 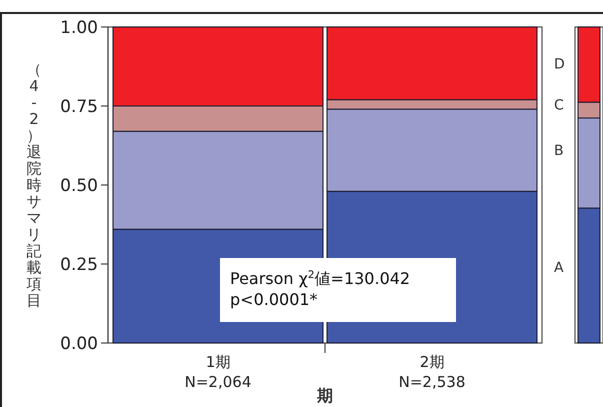 I want to click on y-tick-label: 0.75, so click(x=79, y=107).